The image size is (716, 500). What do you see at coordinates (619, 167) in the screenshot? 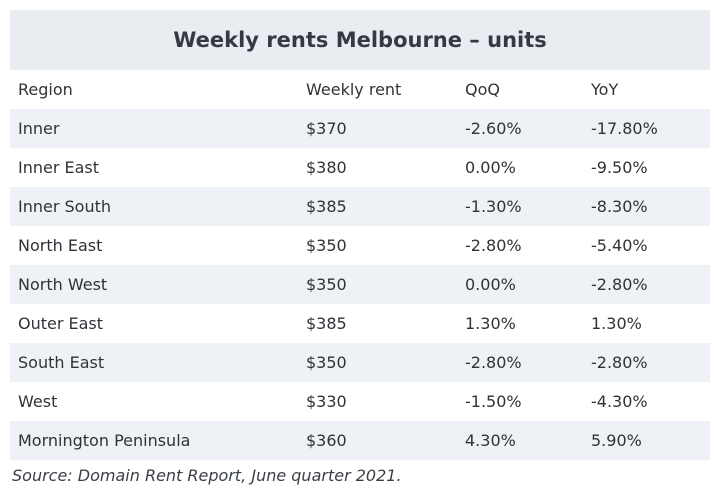
I see `table-cell: -9.50%` at bounding box center [619, 167].